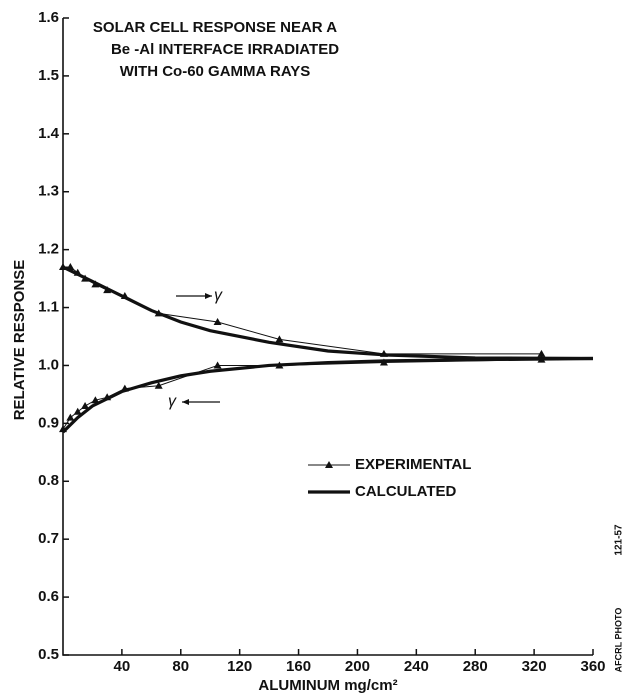  Describe the element at coordinates (48, 307) in the screenshot. I see `y-tick-label: 1.1` at that location.